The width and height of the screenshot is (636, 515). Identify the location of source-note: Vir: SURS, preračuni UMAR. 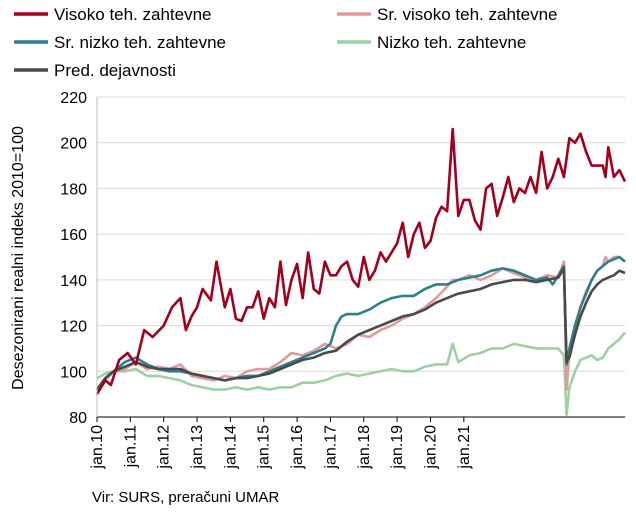
(186, 497).